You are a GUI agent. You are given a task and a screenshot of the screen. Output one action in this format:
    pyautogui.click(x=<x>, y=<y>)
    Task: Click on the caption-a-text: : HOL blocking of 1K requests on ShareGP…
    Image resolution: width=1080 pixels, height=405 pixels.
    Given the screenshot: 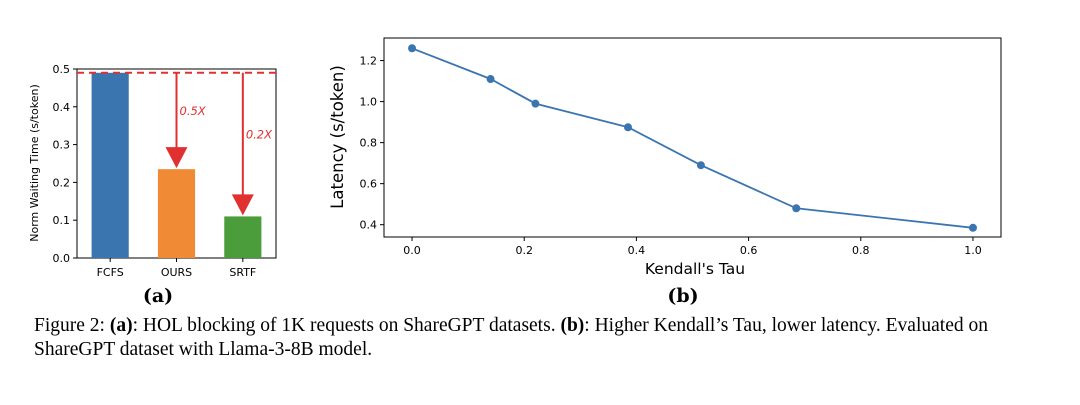 What is the action you would take?
    pyautogui.click(x=346, y=325)
    